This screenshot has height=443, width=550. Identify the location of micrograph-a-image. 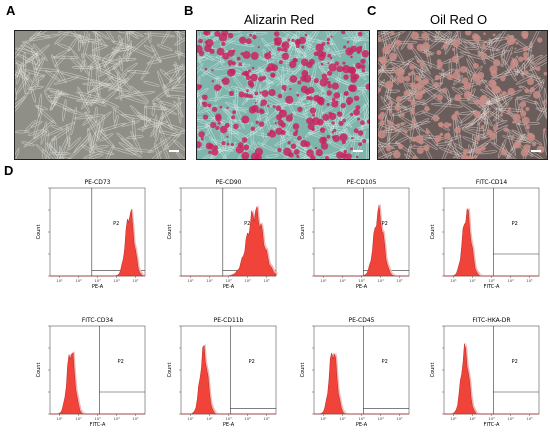
(100, 95).